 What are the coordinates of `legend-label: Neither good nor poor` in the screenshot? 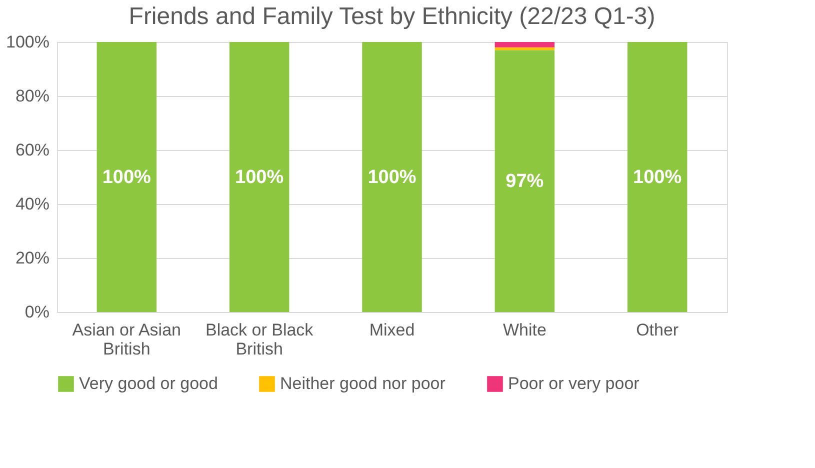 It's located at (363, 383).